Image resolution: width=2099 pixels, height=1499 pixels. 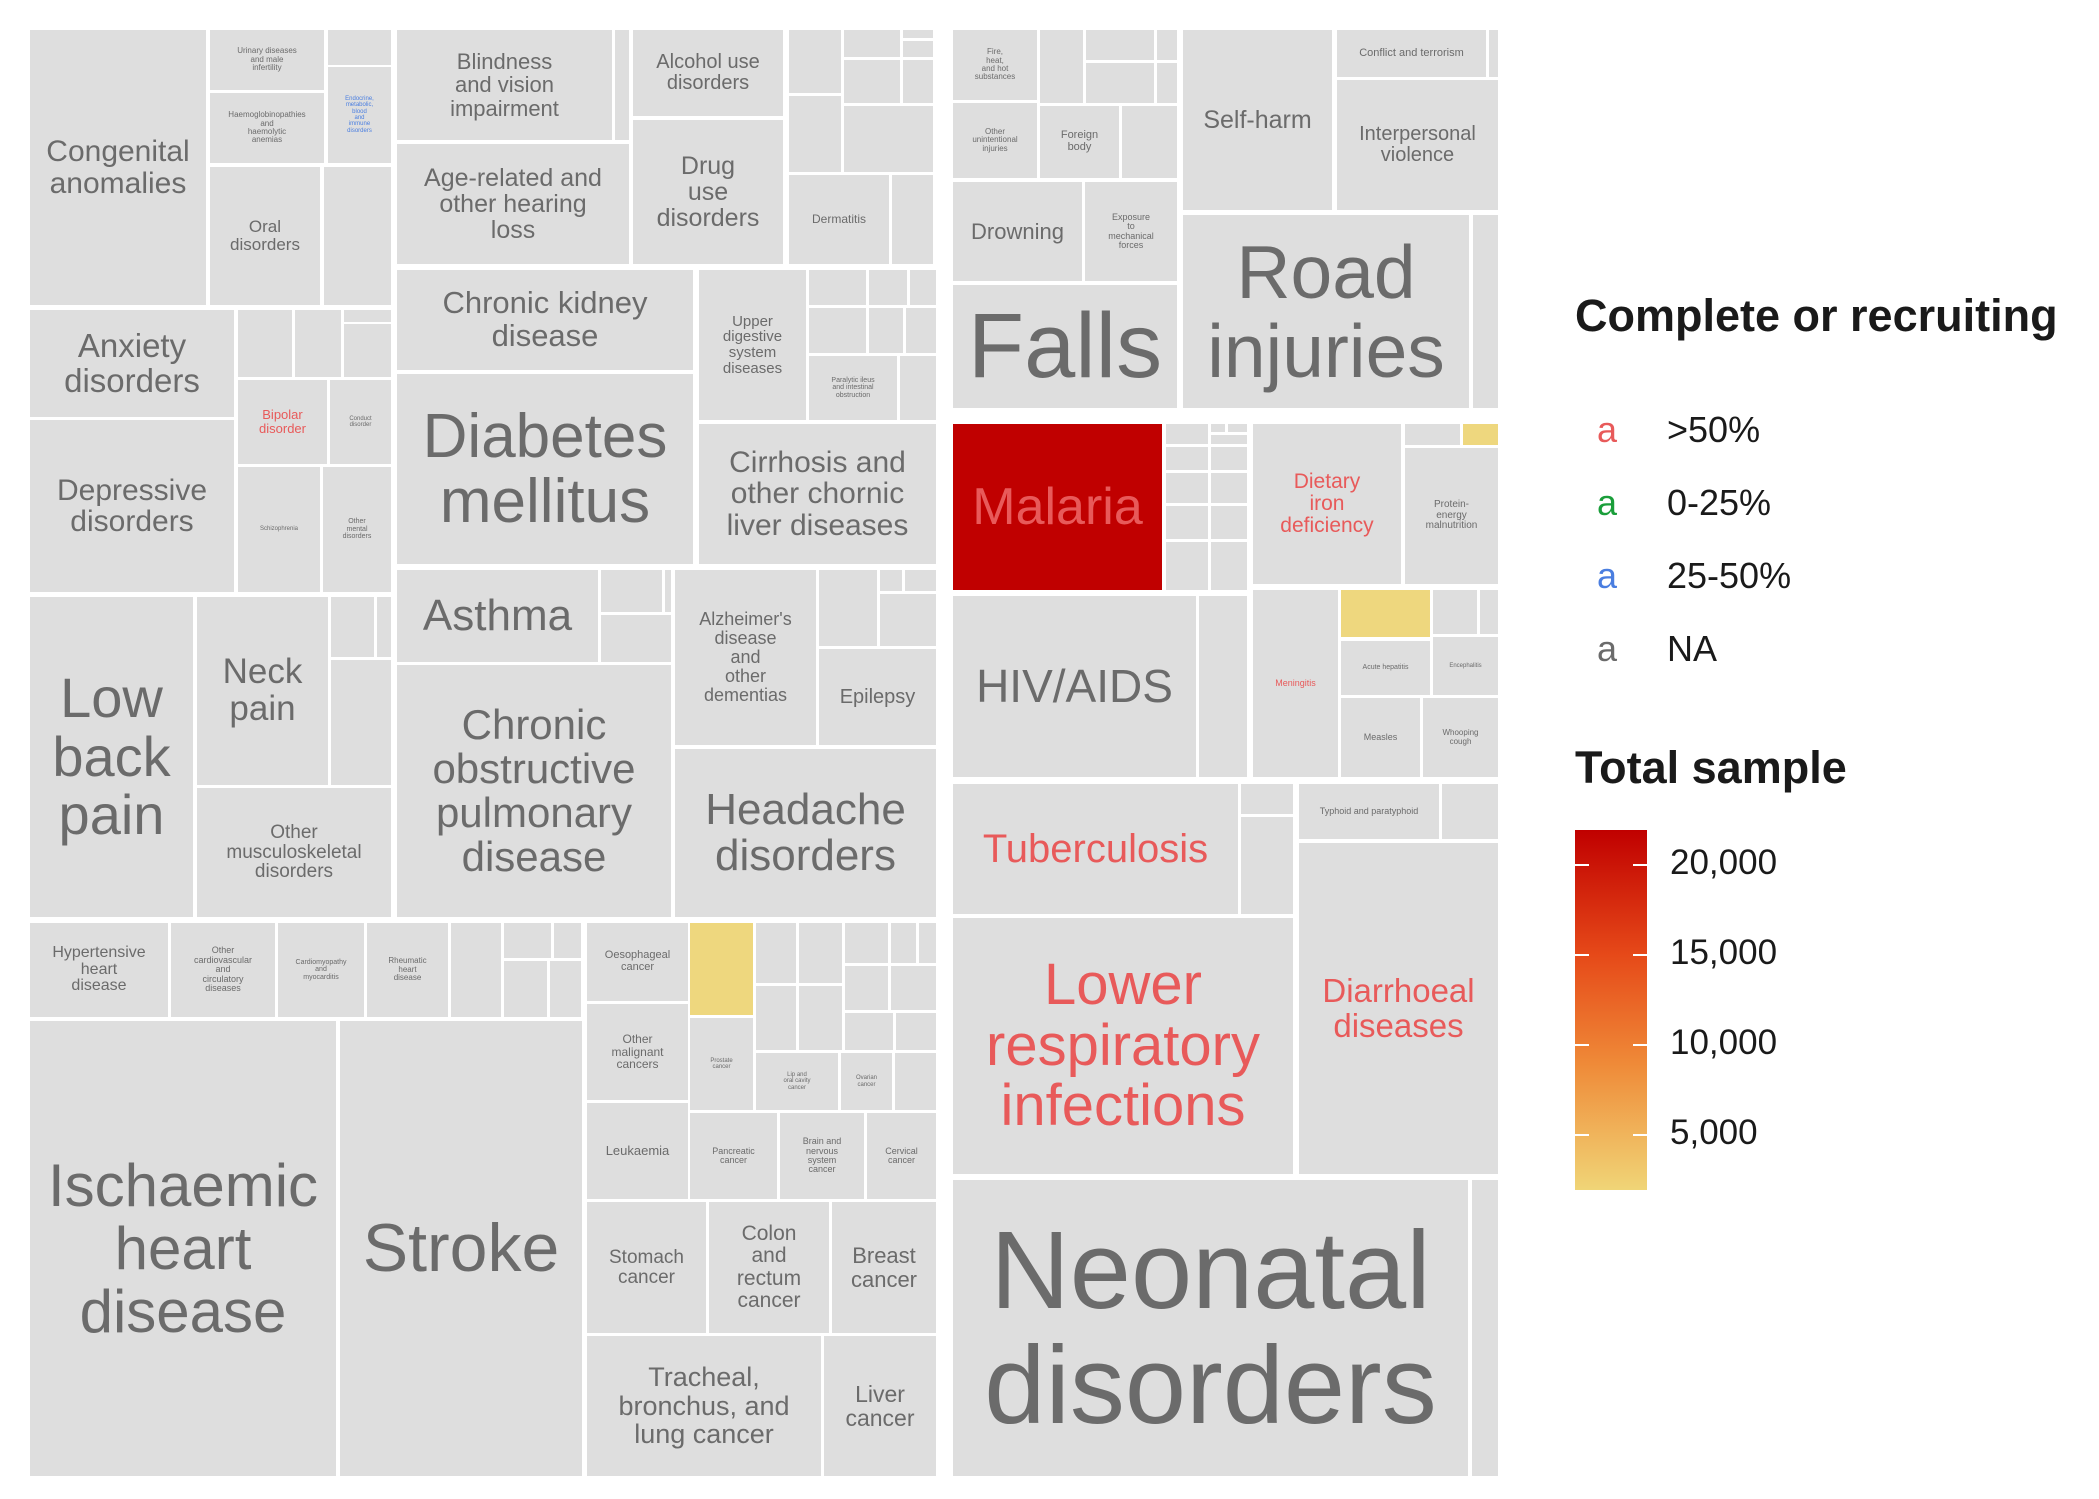 What do you see at coordinates (884, 1267) in the screenshot?
I see `treemap-tile: Breast cancer` at bounding box center [884, 1267].